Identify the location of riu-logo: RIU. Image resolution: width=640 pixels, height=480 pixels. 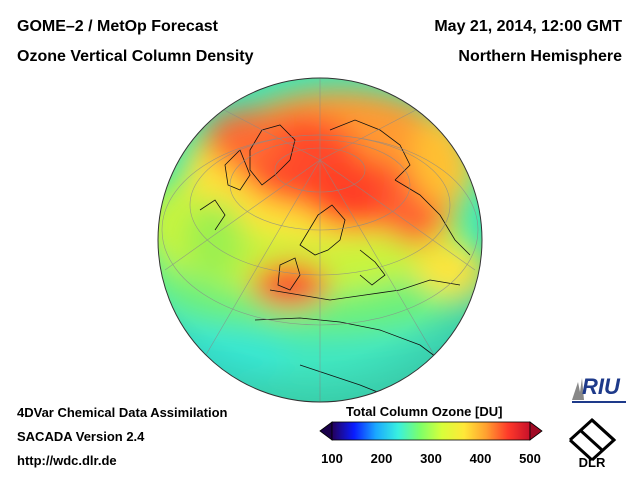
(599, 388).